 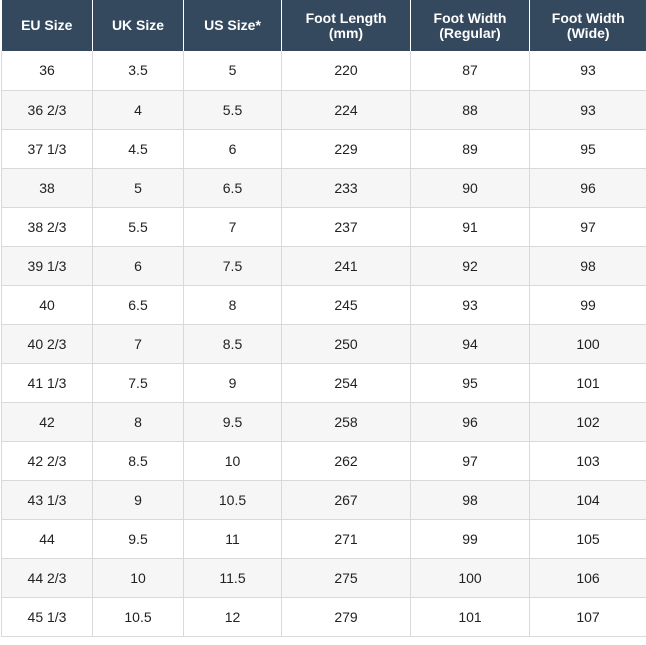 I want to click on table-row: 36 3.5 5 220 87 93, so click(x=323, y=71).